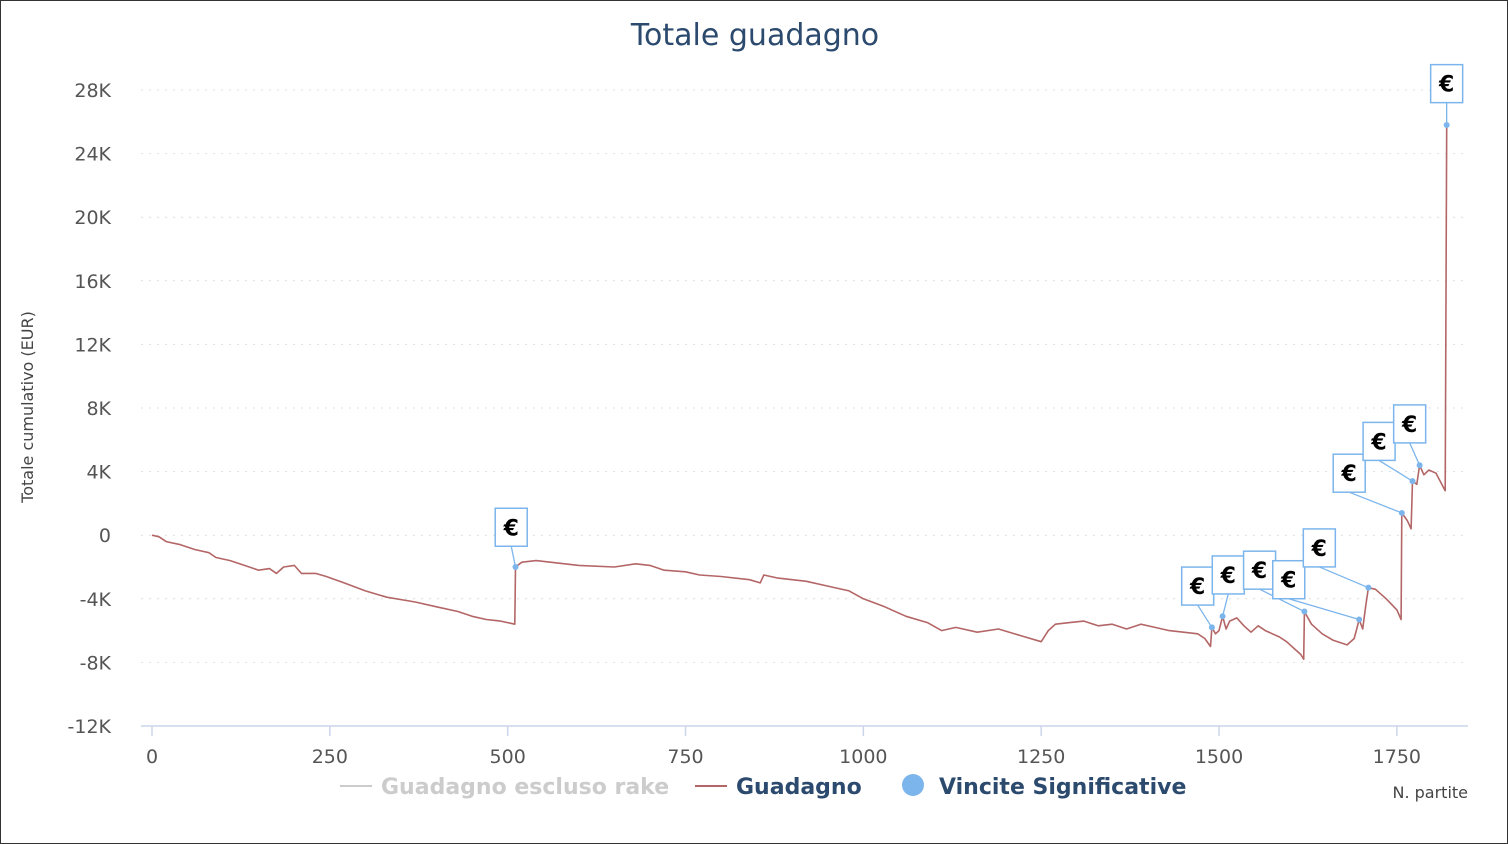 The width and height of the screenshot is (1508, 844). Describe the element at coordinates (98, 473) in the screenshot. I see `y-tick-label: 4K` at that location.